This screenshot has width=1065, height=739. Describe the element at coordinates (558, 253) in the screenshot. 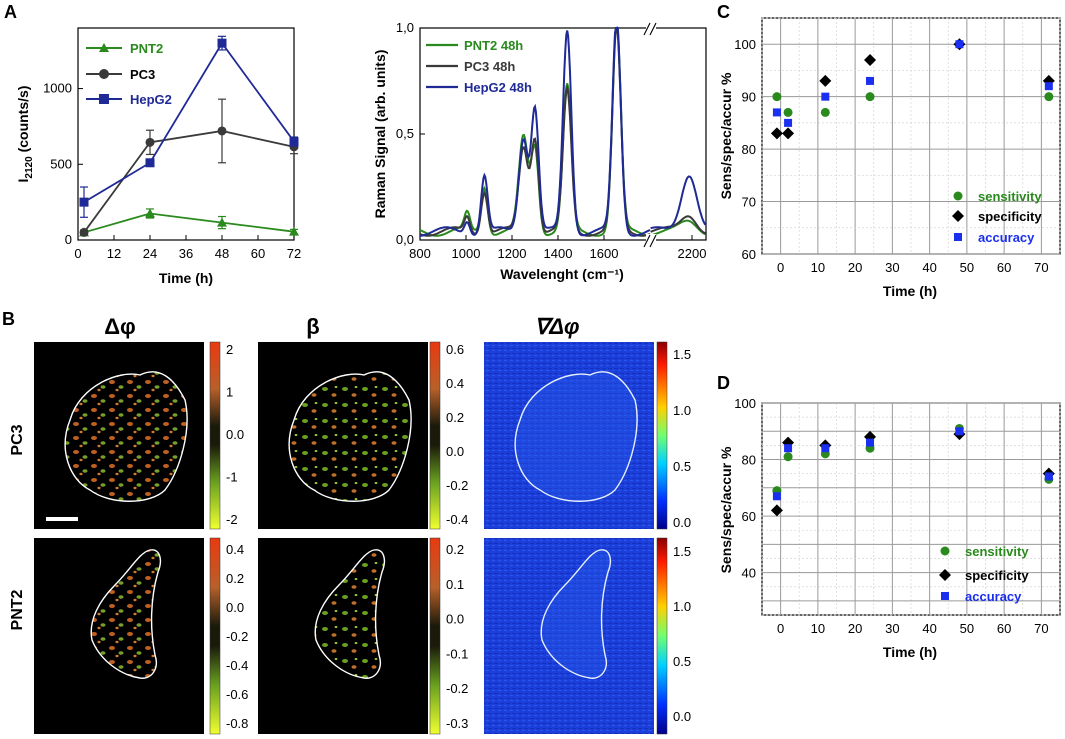

I see `a2-xtick-label: 1400` at that location.